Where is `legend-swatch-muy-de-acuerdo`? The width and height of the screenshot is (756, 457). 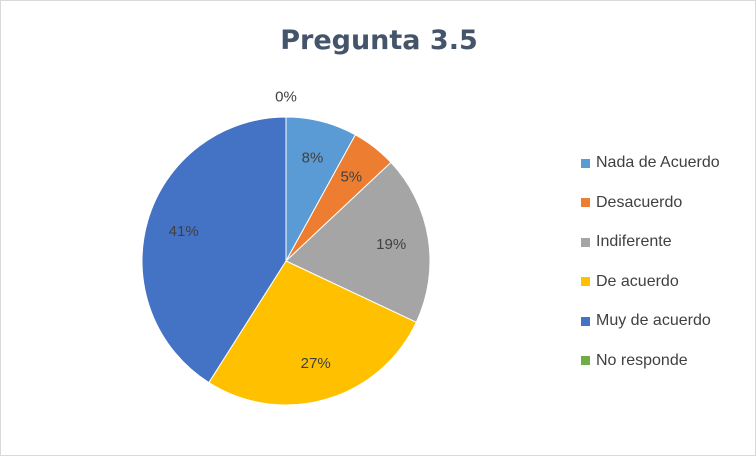
legend-swatch-muy-de-acuerdo is located at coordinates (585, 321).